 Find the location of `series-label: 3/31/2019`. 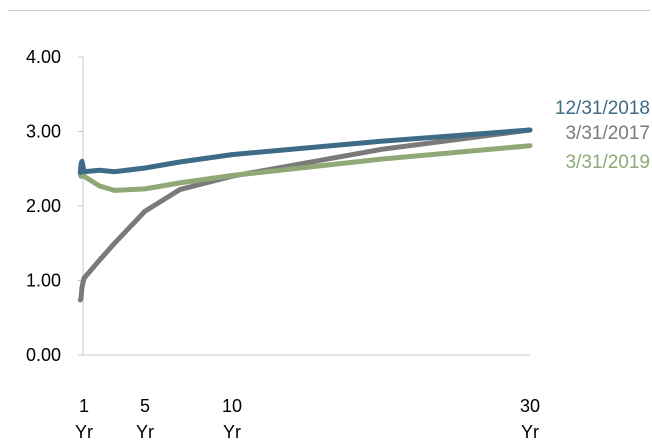

series-label: 3/31/2019 is located at coordinates (607, 162).